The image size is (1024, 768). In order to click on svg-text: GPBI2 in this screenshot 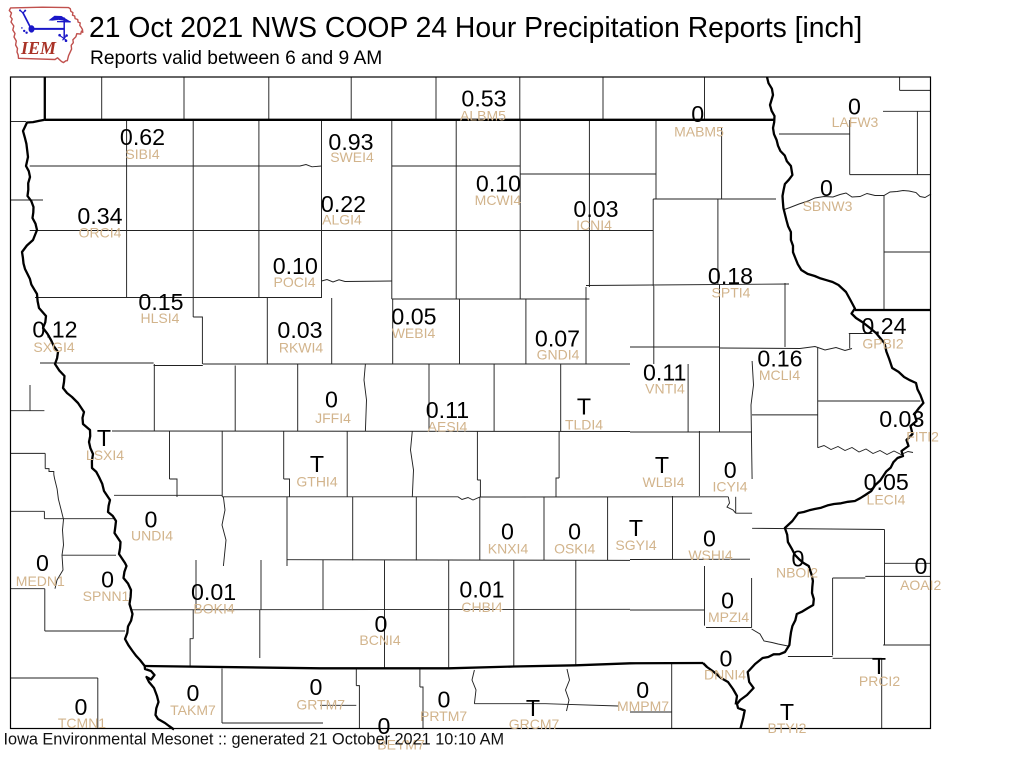, I will do `click(882, 343)`.